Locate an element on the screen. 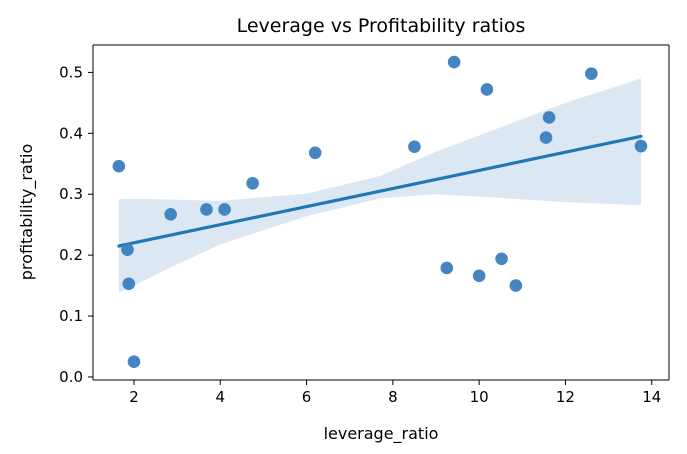  y-tick-label: 0.4 is located at coordinates (71, 133).